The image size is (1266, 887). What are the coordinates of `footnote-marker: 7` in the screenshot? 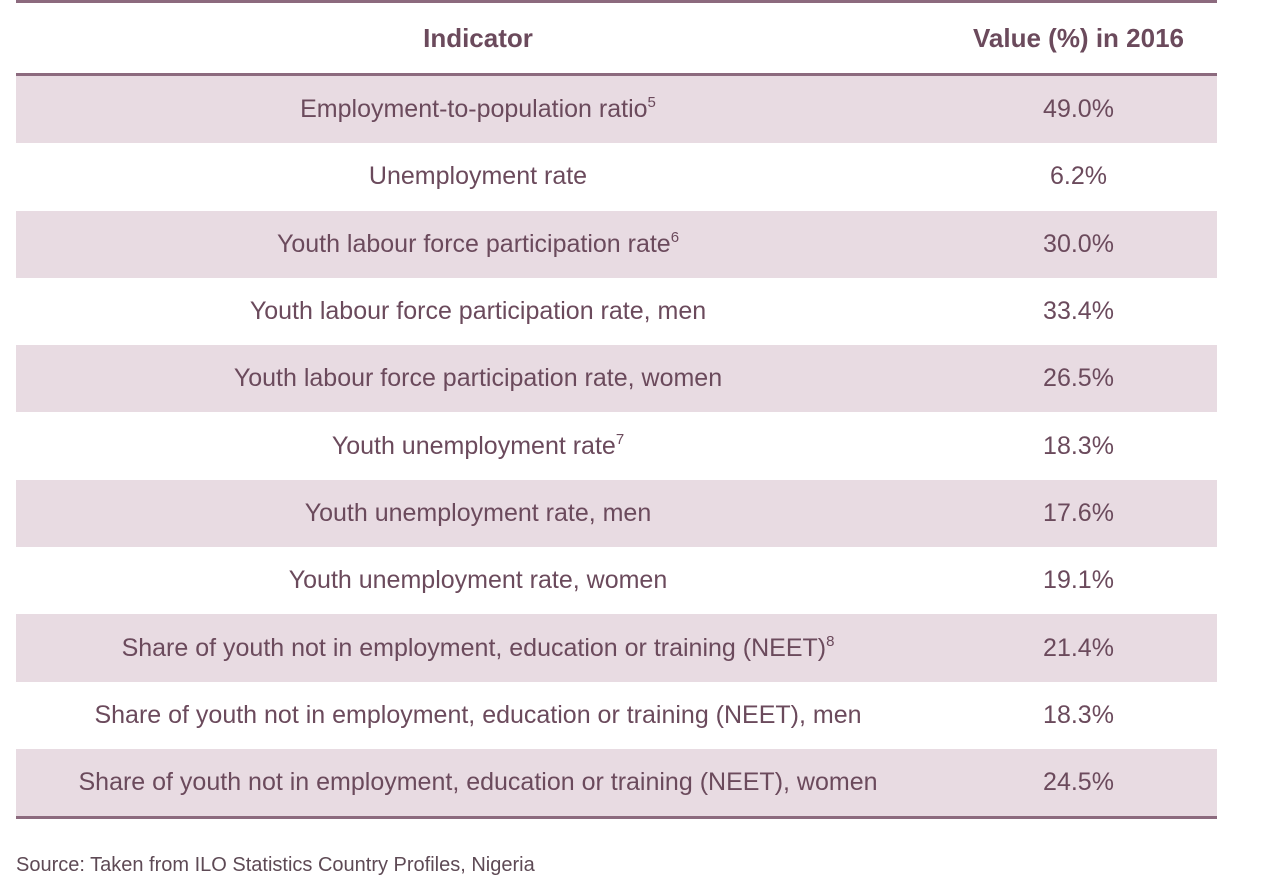 It's located at (620, 439).